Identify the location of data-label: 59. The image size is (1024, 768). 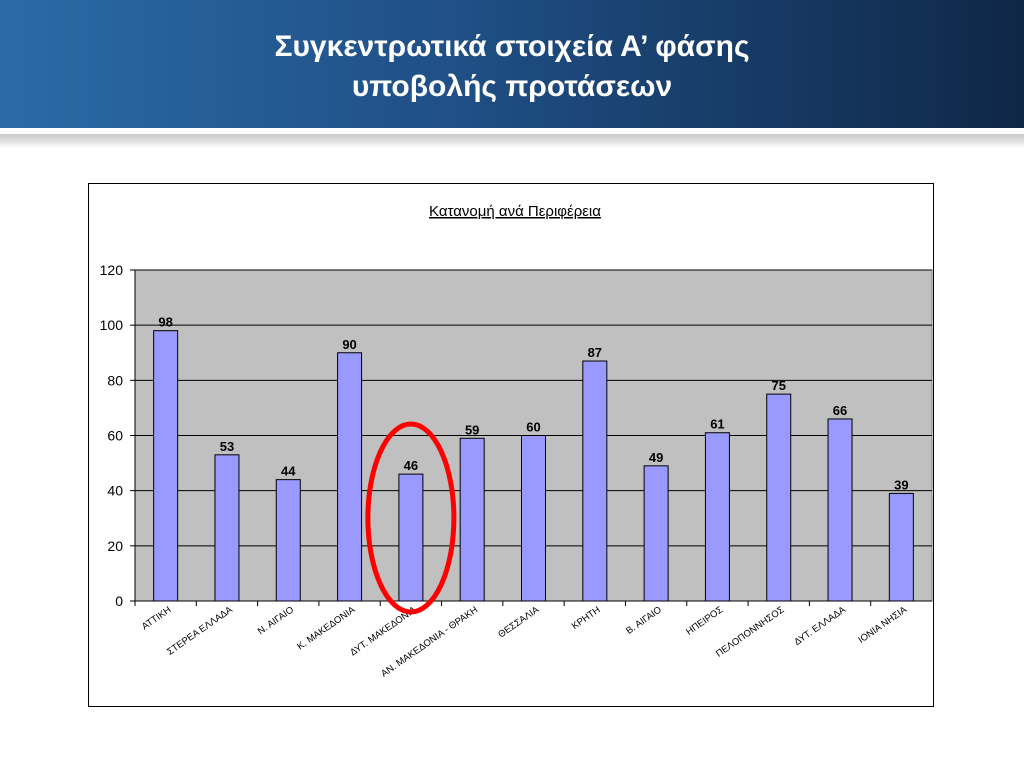
(472, 429).